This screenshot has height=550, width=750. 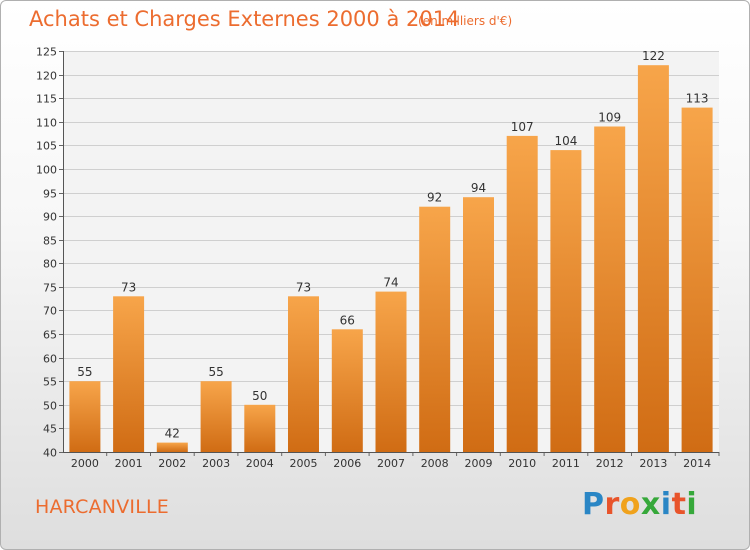 What do you see at coordinates (50, 453) in the screenshot?
I see `y-tick-label: 40` at bounding box center [50, 453].